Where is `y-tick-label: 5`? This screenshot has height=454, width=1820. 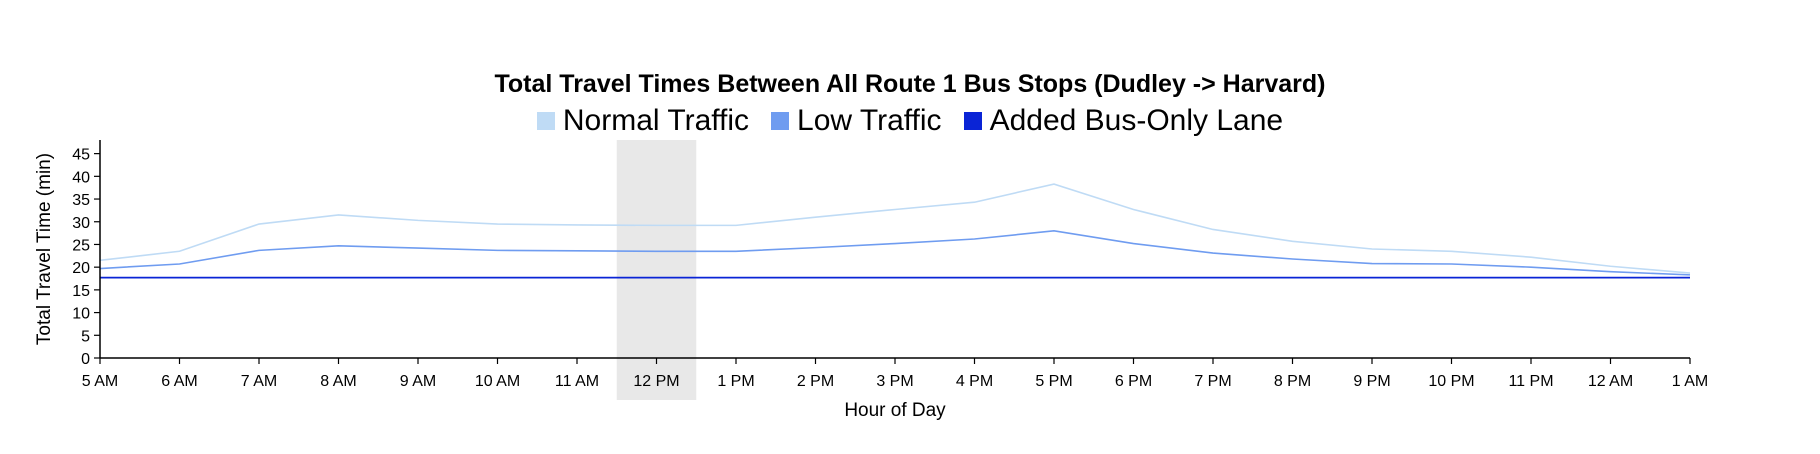 y-tick-label: 5 is located at coordinates (85, 336).